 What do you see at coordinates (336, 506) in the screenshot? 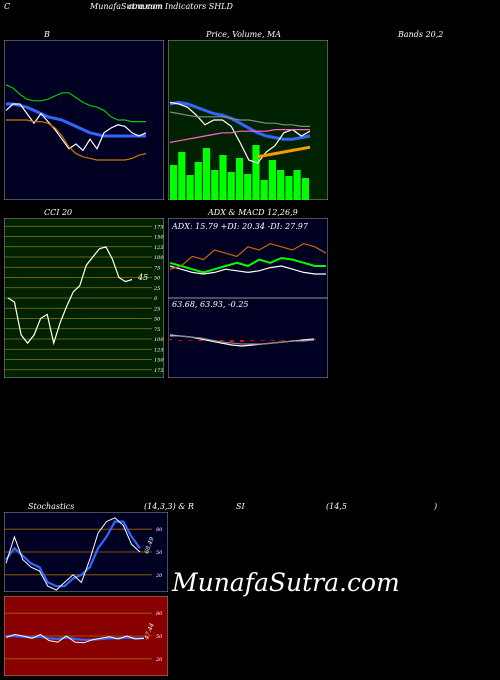
I see `title-rsi-params: (14,5` at bounding box center [336, 506].